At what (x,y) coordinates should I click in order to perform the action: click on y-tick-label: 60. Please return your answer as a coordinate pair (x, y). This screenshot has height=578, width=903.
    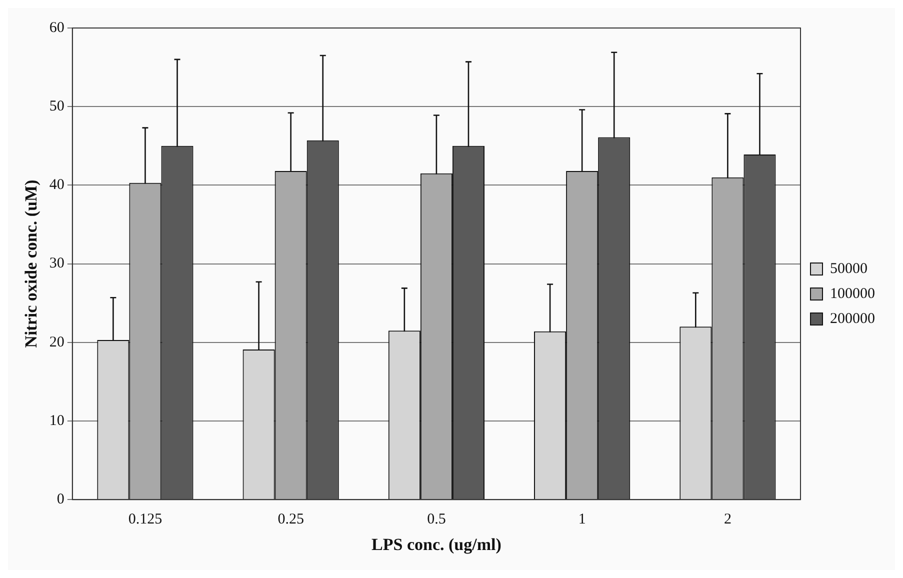
    Looking at the image, I should click on (56, 28).